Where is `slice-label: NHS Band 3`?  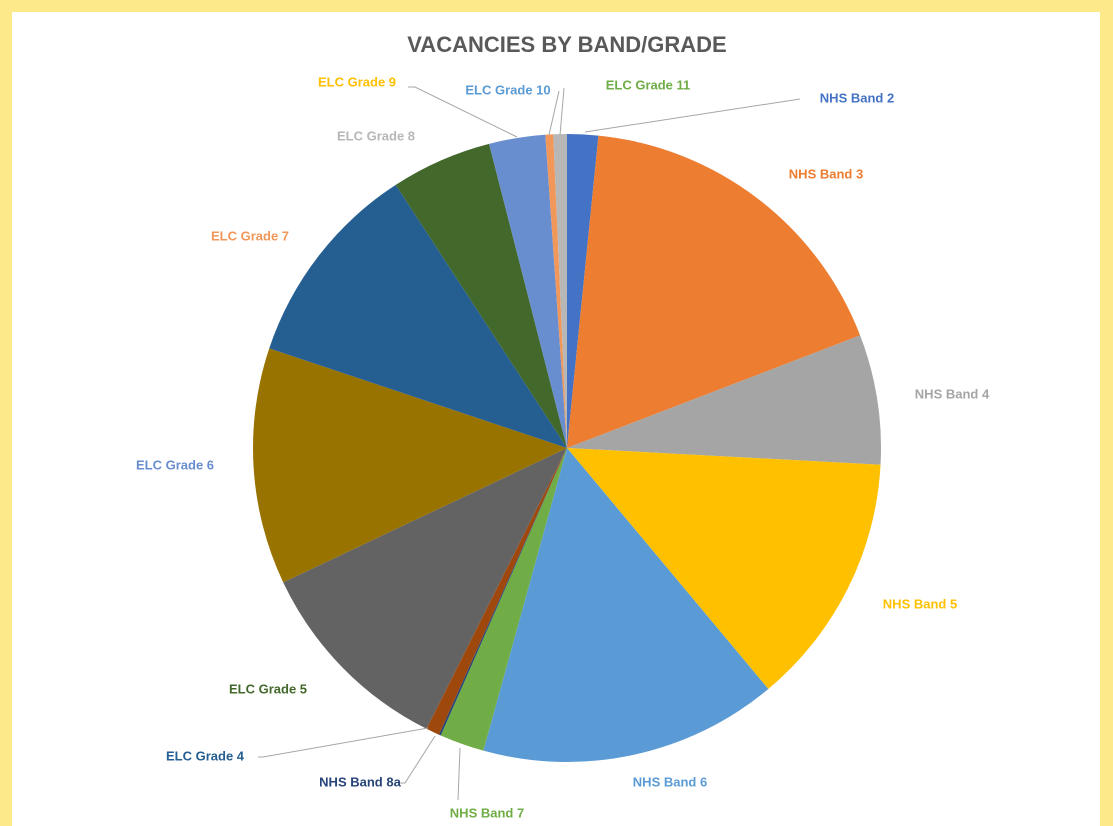
slice-label: NHS Band 3 is located at coordinates (826, 173).